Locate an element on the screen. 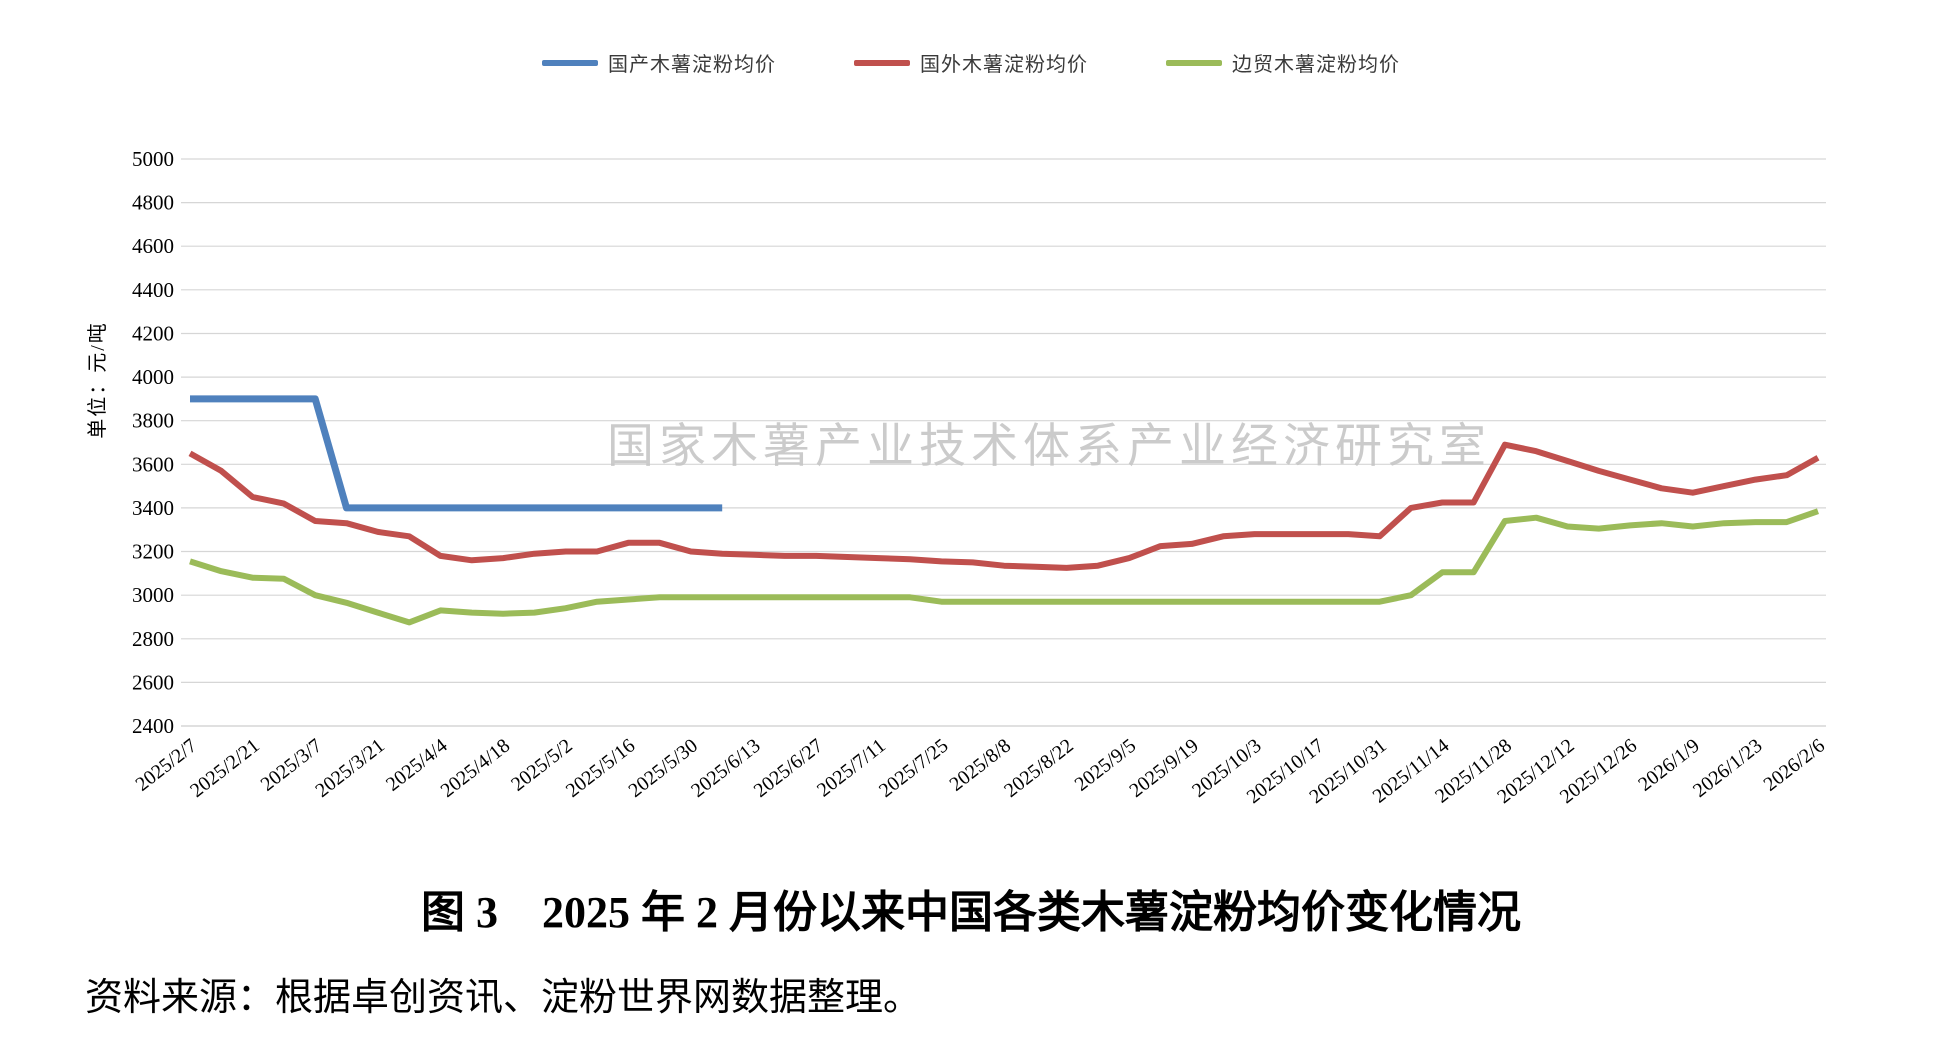 This screenshot has height=1058, width=1942. y-tick-label: 4400 is located at coordinates (153, 290).